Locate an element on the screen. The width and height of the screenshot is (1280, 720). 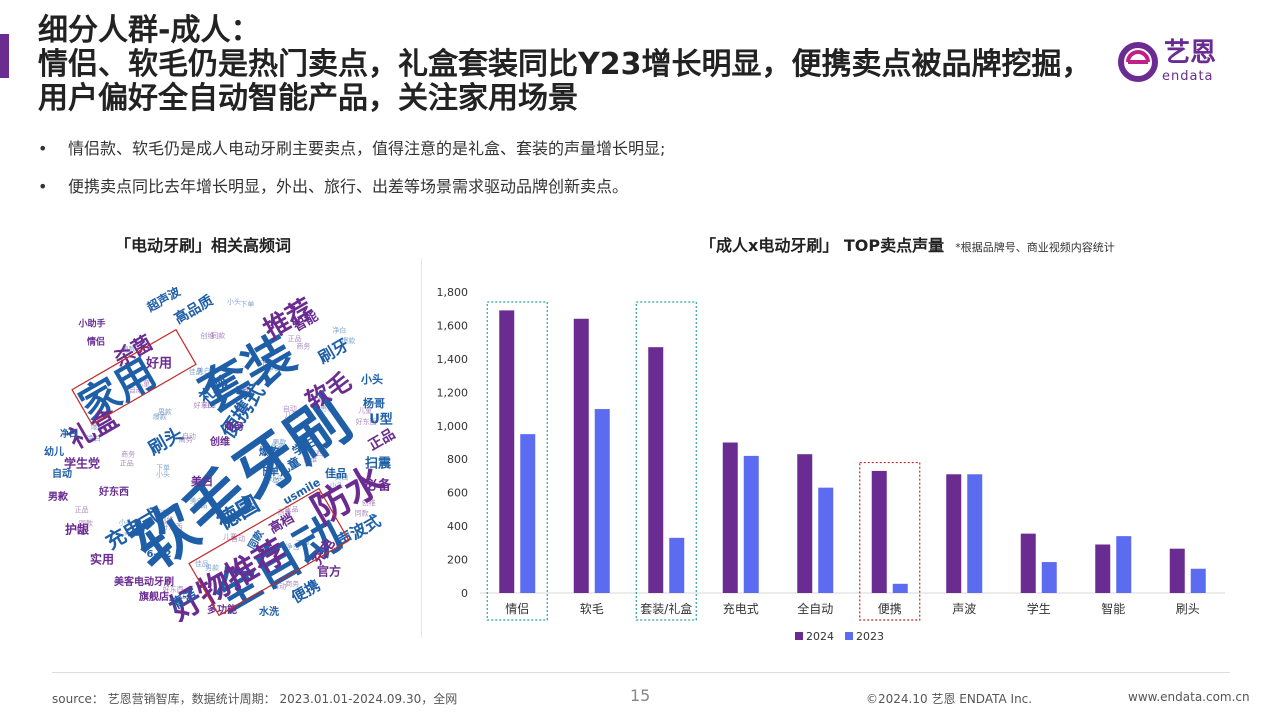
x-tick-label: 声波 is located at coordinates (964, 609).